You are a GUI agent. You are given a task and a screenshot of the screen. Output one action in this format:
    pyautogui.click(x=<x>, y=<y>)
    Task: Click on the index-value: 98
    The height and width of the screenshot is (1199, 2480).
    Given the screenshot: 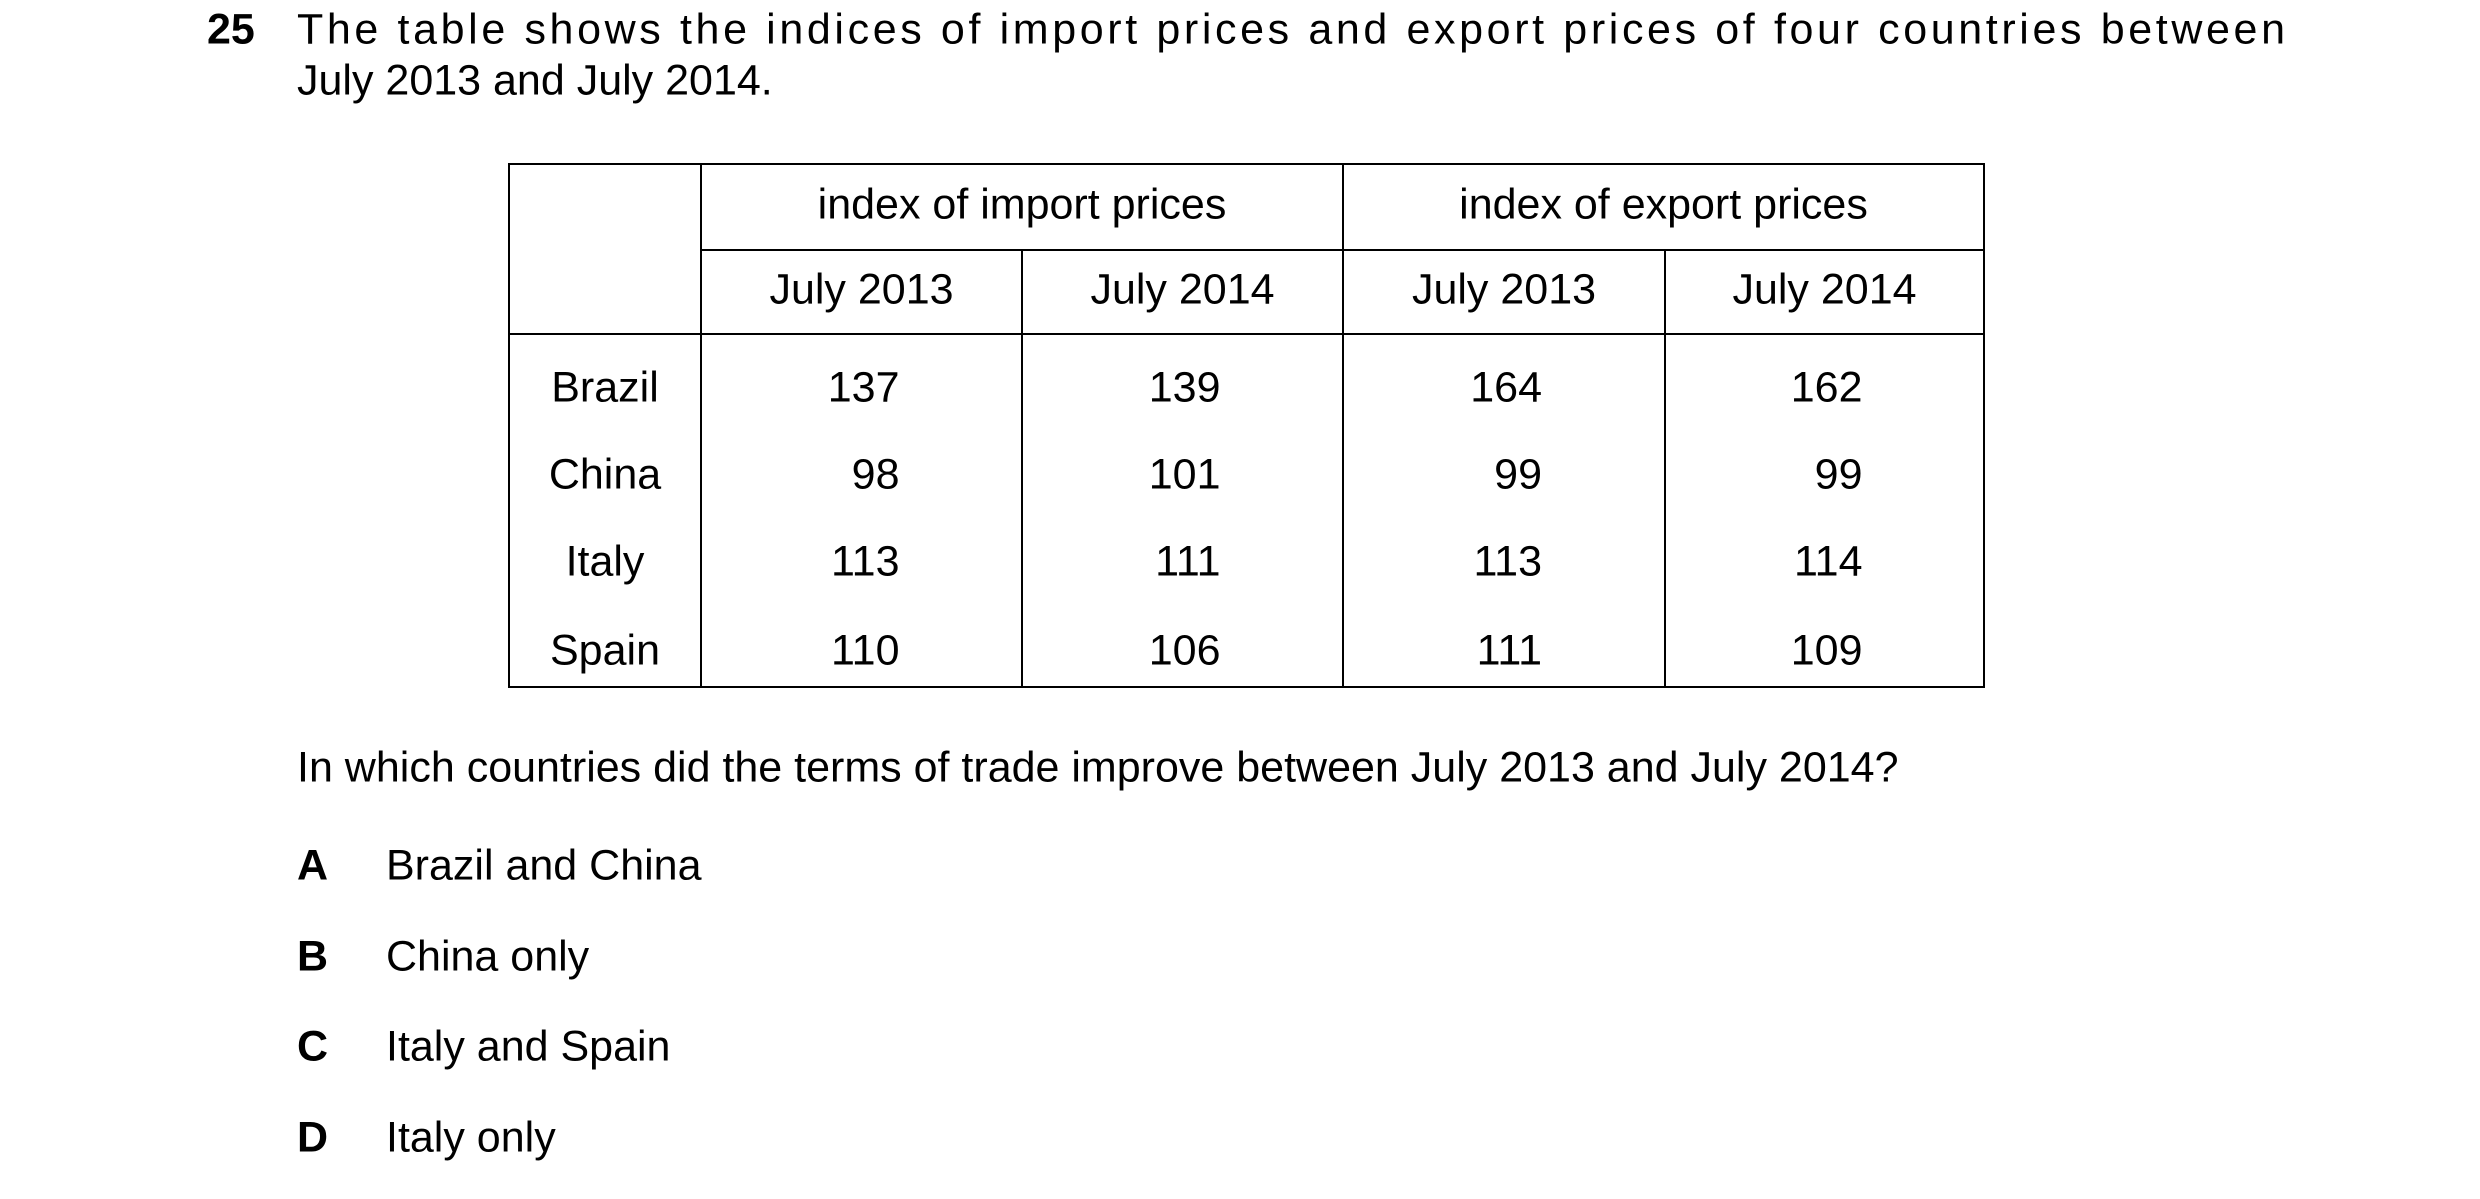 What is the action you would take?
    pyautogui.click(x=876, y=474)
    